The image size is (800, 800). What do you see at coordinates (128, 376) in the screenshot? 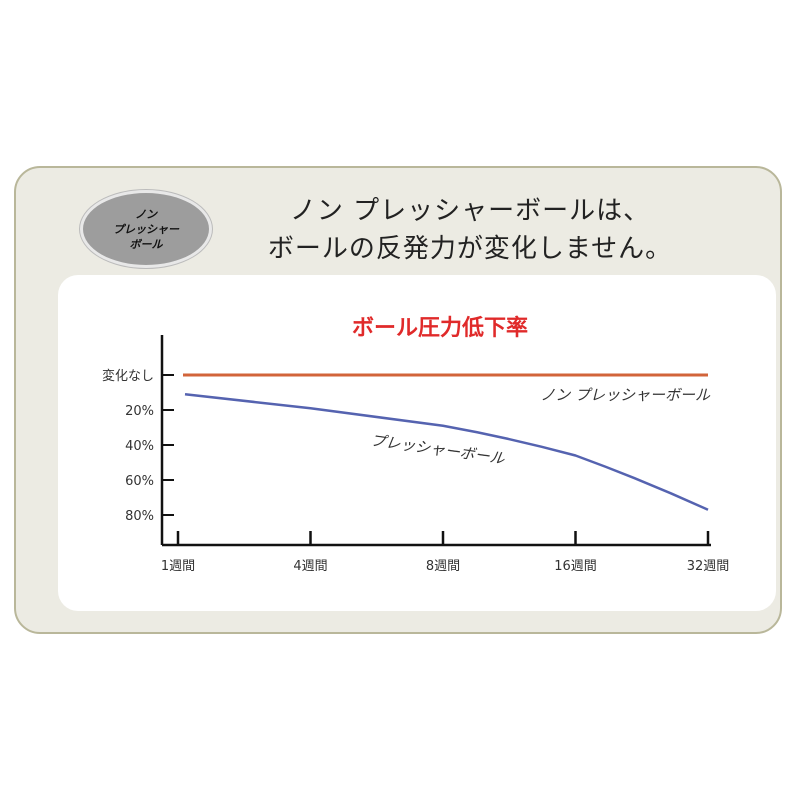
I see `y-tick-label: 変化なし` at bounding box center [128, 376].